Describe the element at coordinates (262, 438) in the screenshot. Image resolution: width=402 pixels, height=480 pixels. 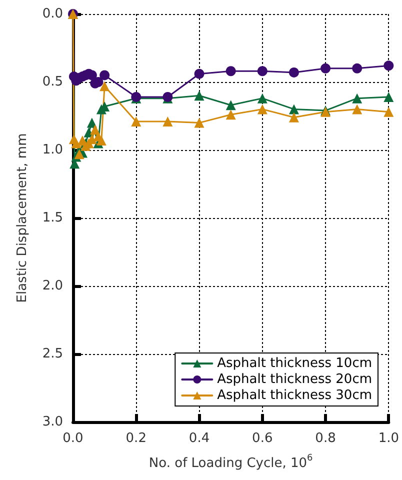
I see `x-tick-label: 0.6` at that location.